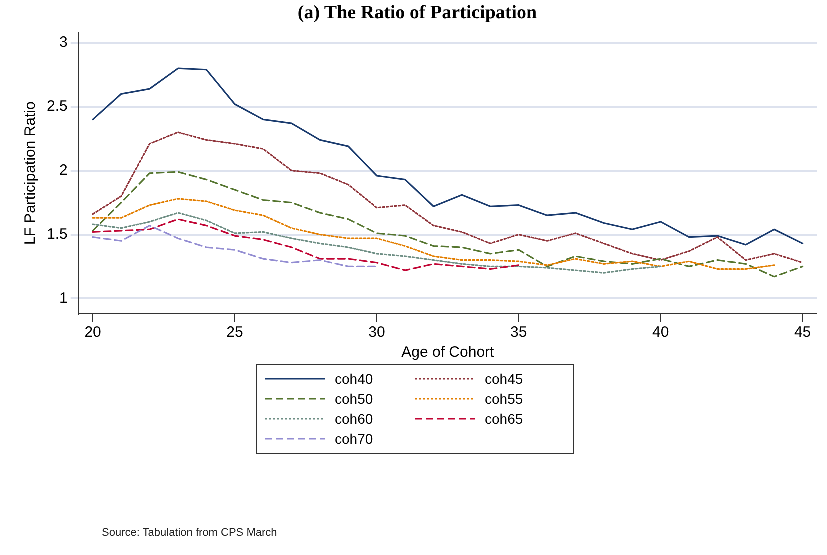 This screenshot has height=555, width=827. Describe the element at coordinates (354, 419) in the screenshot. I see `legend-label: coh60` at that location.